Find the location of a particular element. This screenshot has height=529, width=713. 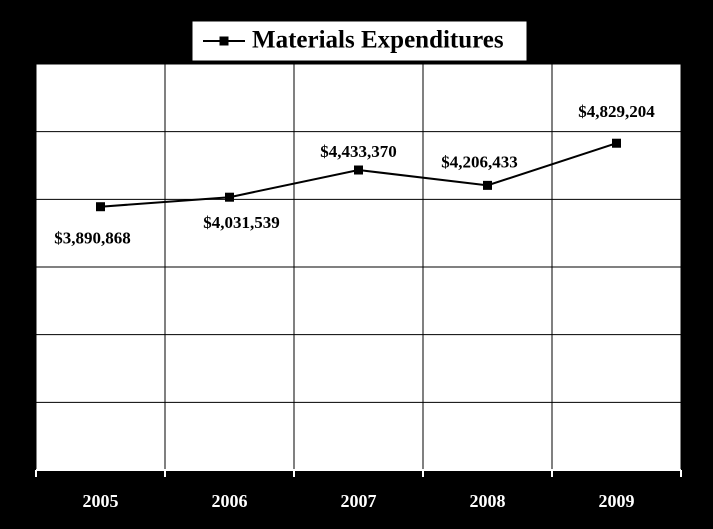

x-tick-label: 2008 is located at coordinates (488, 501).